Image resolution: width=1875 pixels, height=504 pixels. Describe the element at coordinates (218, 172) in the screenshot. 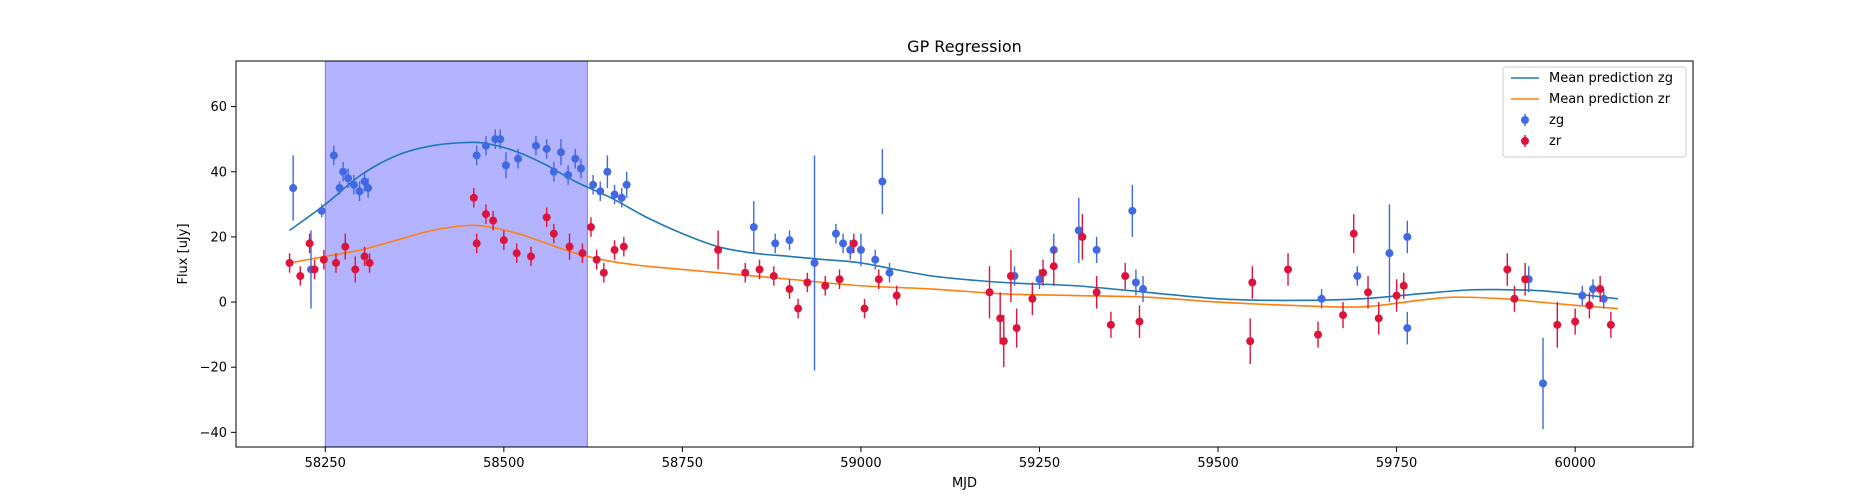

I see `y-tick-label: 40` at that location.